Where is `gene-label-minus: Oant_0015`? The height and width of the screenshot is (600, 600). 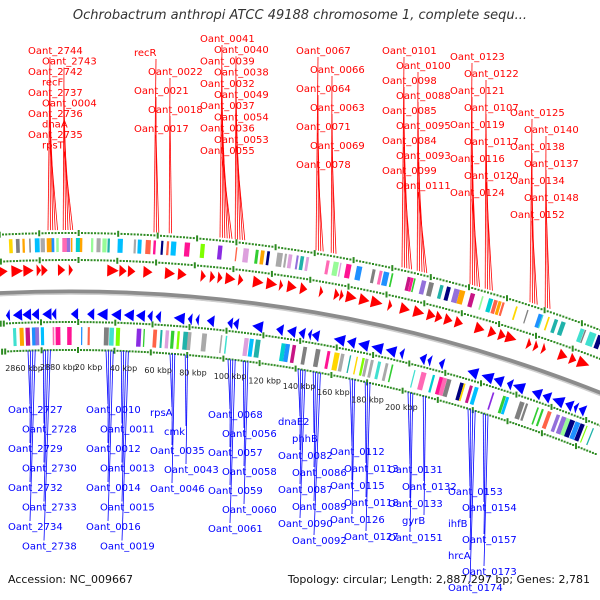 gene-label-minus: Oant_0015 is located at coordinates (127, 508).